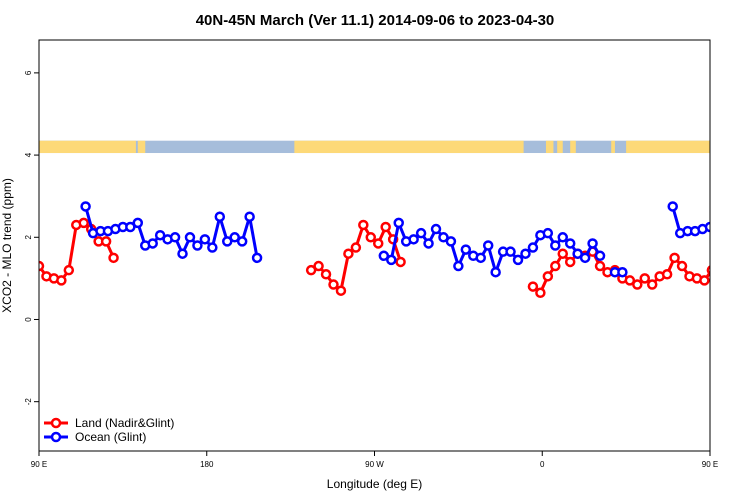 The image size is (750, 500). I want to click on series-line, so click(690, 221).